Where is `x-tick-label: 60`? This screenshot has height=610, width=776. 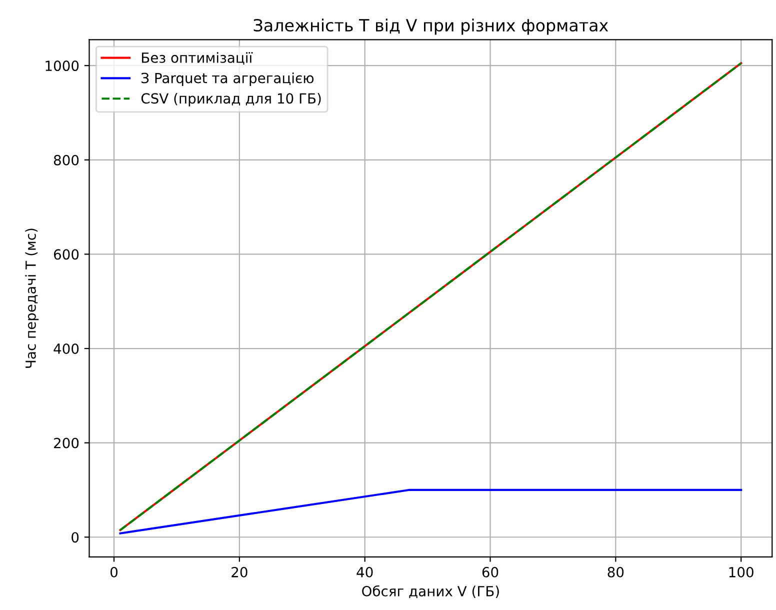
x-tick-label: 60 is located at coordinates (490, 572).